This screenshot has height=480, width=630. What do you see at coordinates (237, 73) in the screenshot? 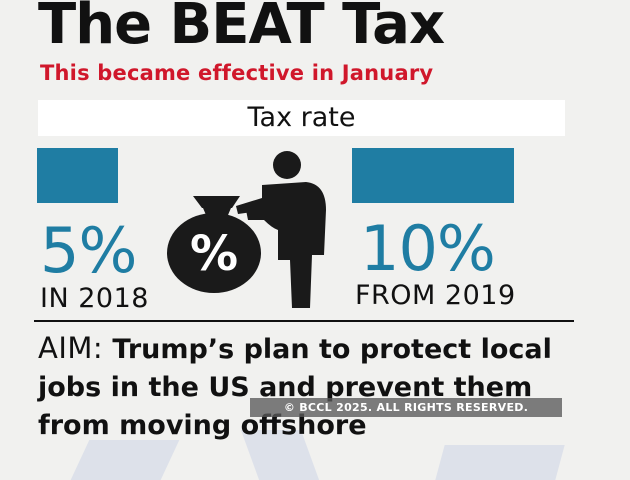
I see `page-subtitle: This became effective in January` at bounding box center [237, 73].